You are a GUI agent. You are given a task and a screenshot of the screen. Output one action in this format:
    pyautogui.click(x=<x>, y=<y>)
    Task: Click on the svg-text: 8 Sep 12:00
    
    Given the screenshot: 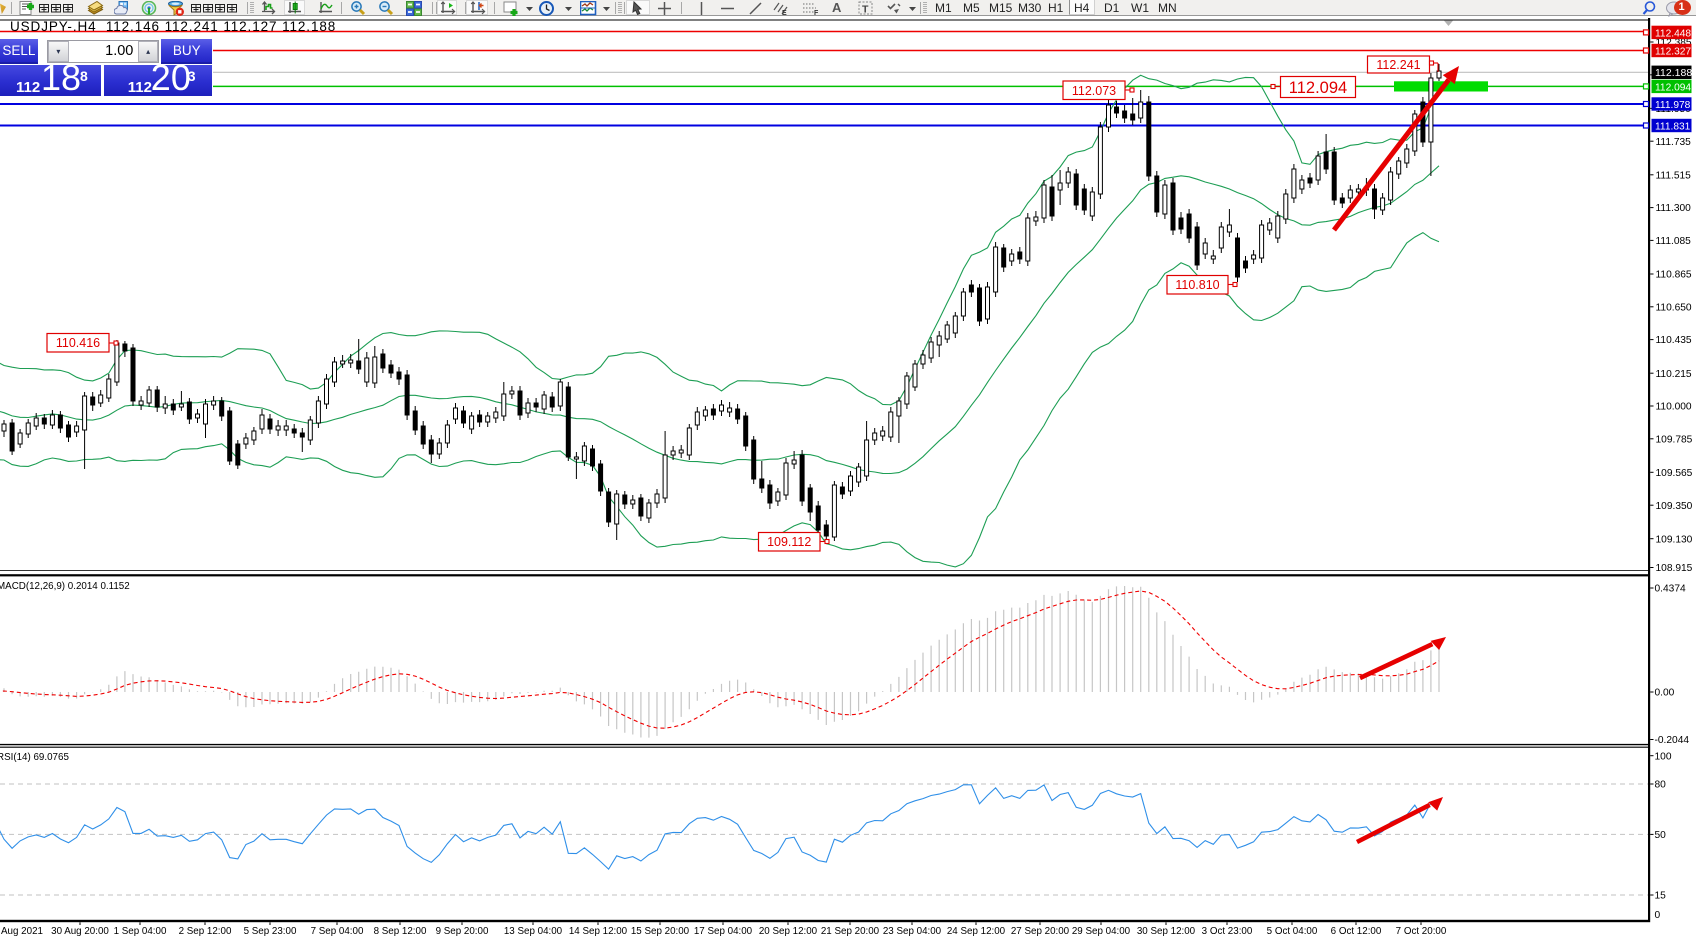 What is the action you would take?
    pyautogui.click(x=400, y=931)
    